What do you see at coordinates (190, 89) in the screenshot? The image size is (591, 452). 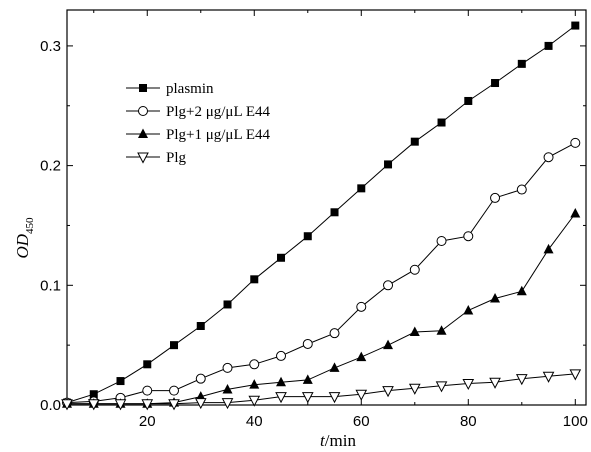 I see `legend-label: plasmin` at bounding box center [190, 89].